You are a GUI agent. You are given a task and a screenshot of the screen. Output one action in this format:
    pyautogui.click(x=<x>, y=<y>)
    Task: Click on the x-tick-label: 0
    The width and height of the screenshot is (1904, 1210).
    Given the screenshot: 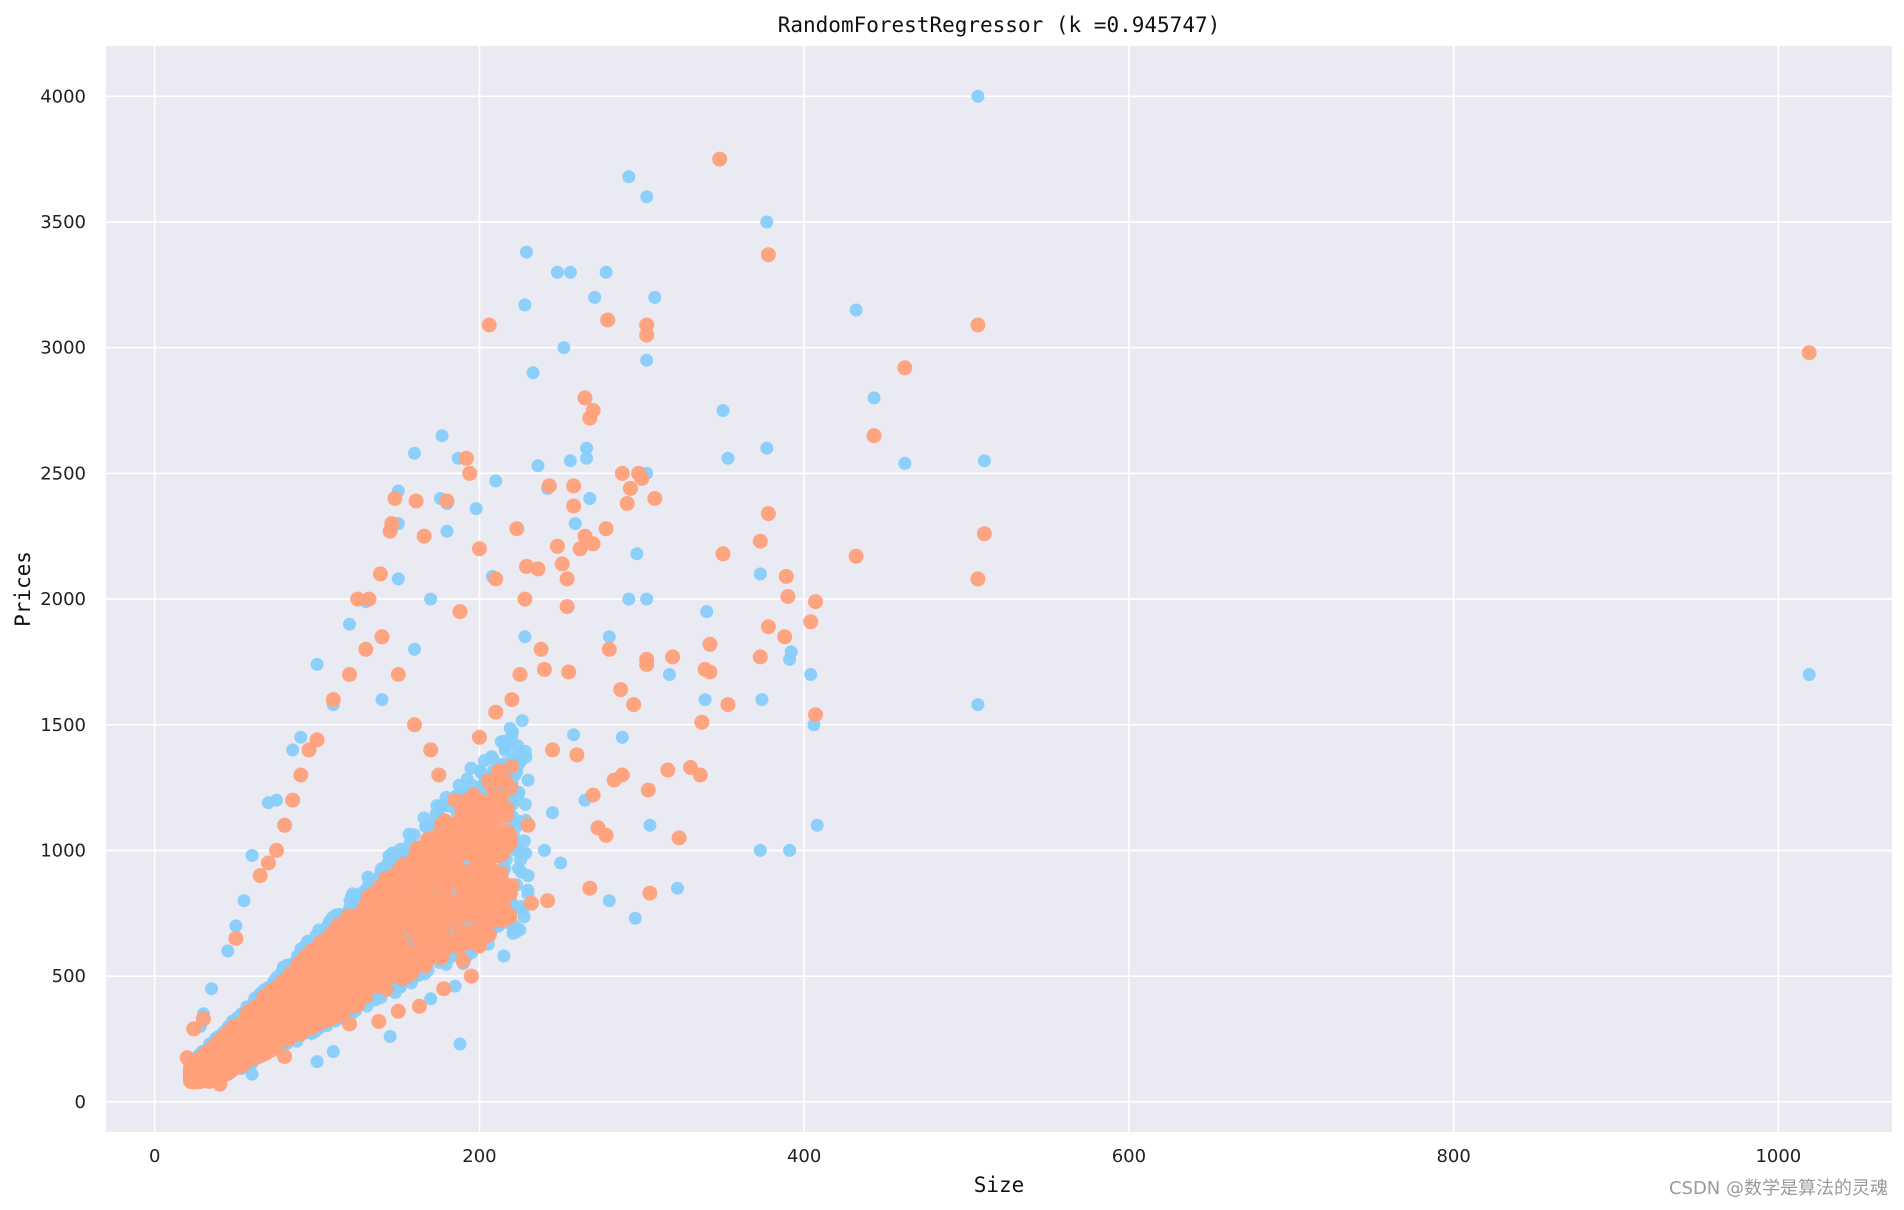 What is the action you would take?
    pyautogui.click(x=154, y=1156)
    